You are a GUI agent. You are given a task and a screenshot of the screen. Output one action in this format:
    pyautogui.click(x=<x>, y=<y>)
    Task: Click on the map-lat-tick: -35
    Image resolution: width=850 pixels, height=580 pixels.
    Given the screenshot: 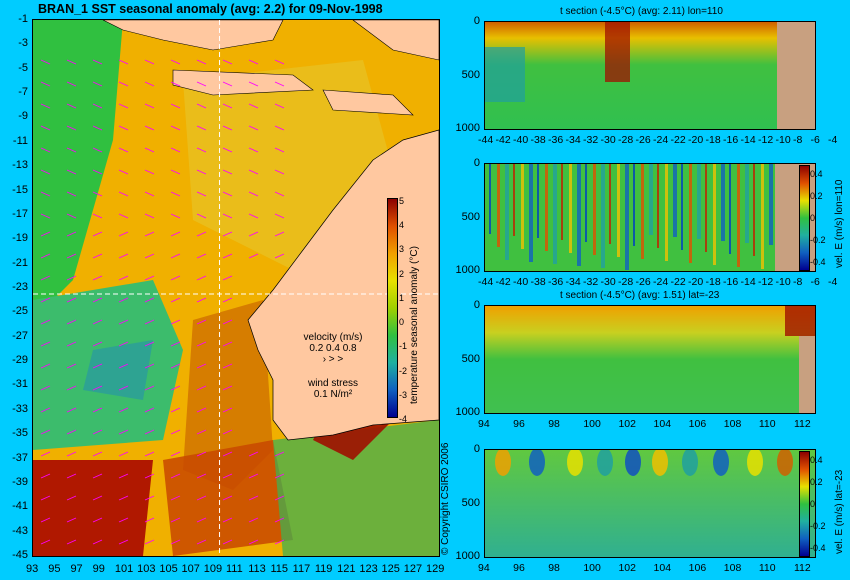 What is the action you would take?
    pyautogui.click(x=20, y=433)
    